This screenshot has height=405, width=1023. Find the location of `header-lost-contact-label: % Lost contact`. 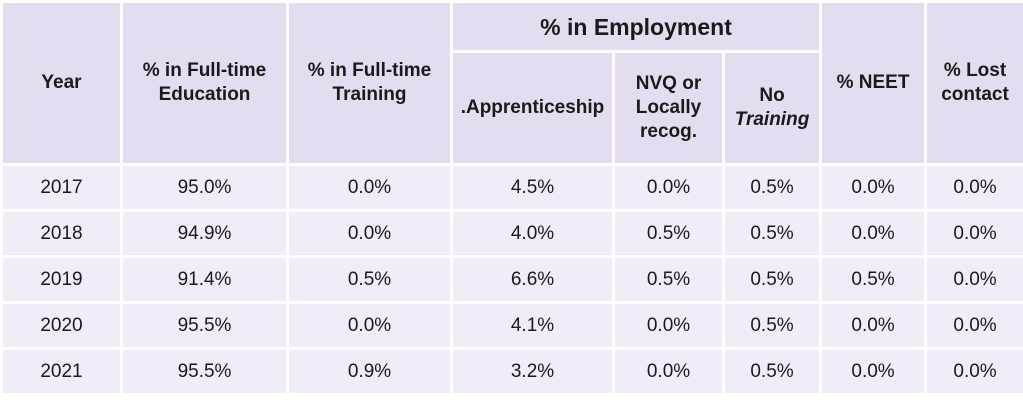

header-lost-contact-label: % Lost contact is located at coordinates (975, 82).